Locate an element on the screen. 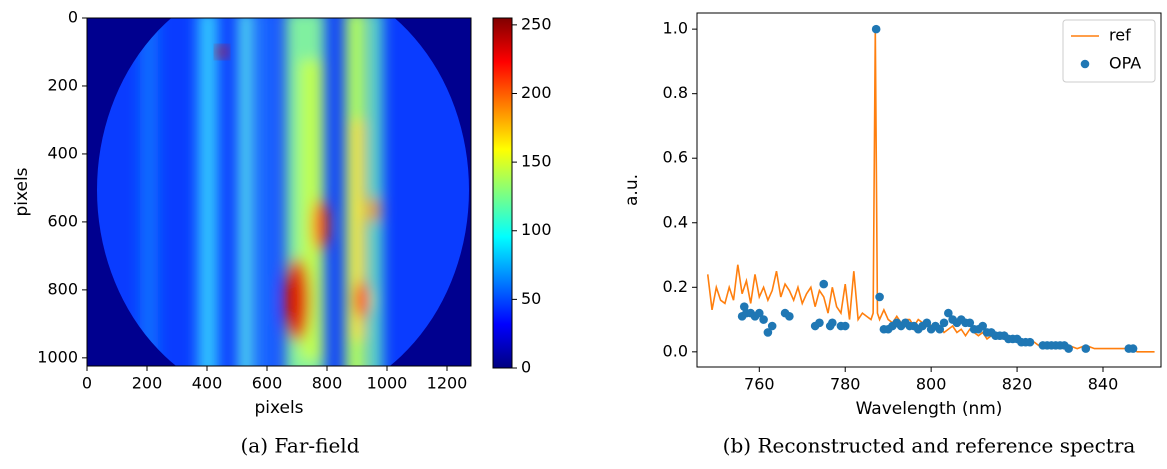 This screenshot has width=1167, height=469. y-tick-label: 1.0 is located at coordinates (675, 28).